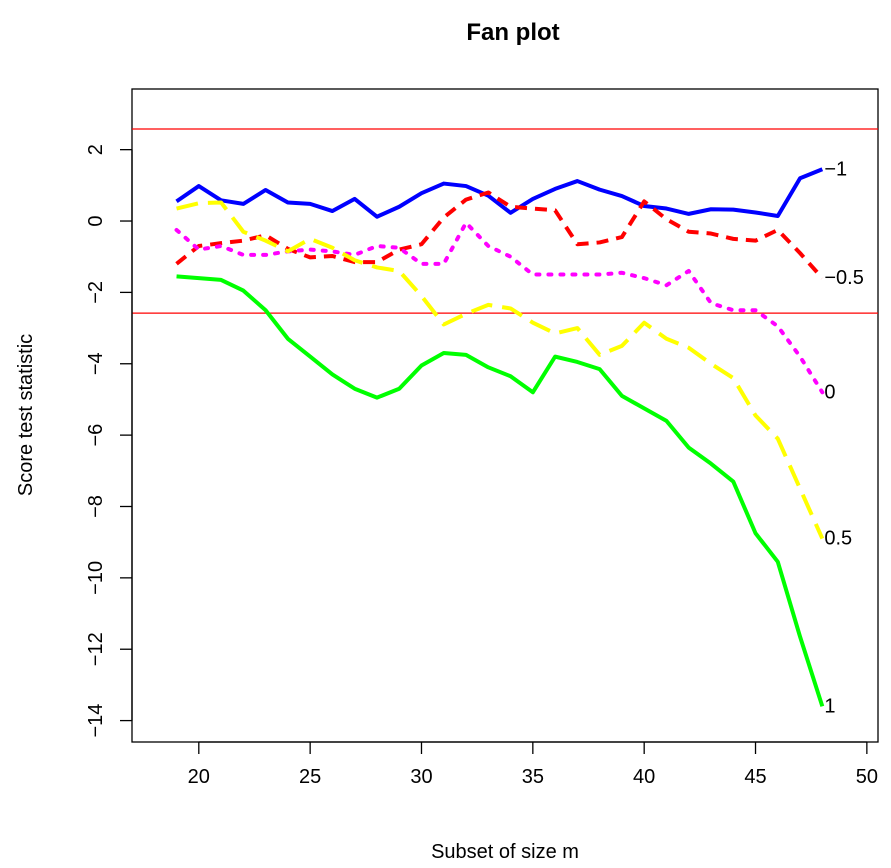 Image resolution: width=891 pixels, height=868 pixels. Describe the element at coordinates (96, 649) in the screenshot. I see `y-tick-label: −12` at that location.